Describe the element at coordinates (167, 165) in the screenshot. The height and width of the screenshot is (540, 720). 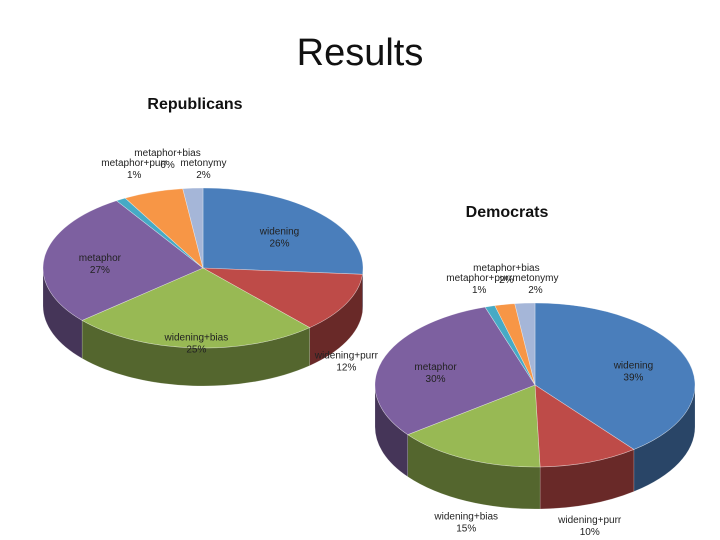
I see `value-label: 6%` at that location.